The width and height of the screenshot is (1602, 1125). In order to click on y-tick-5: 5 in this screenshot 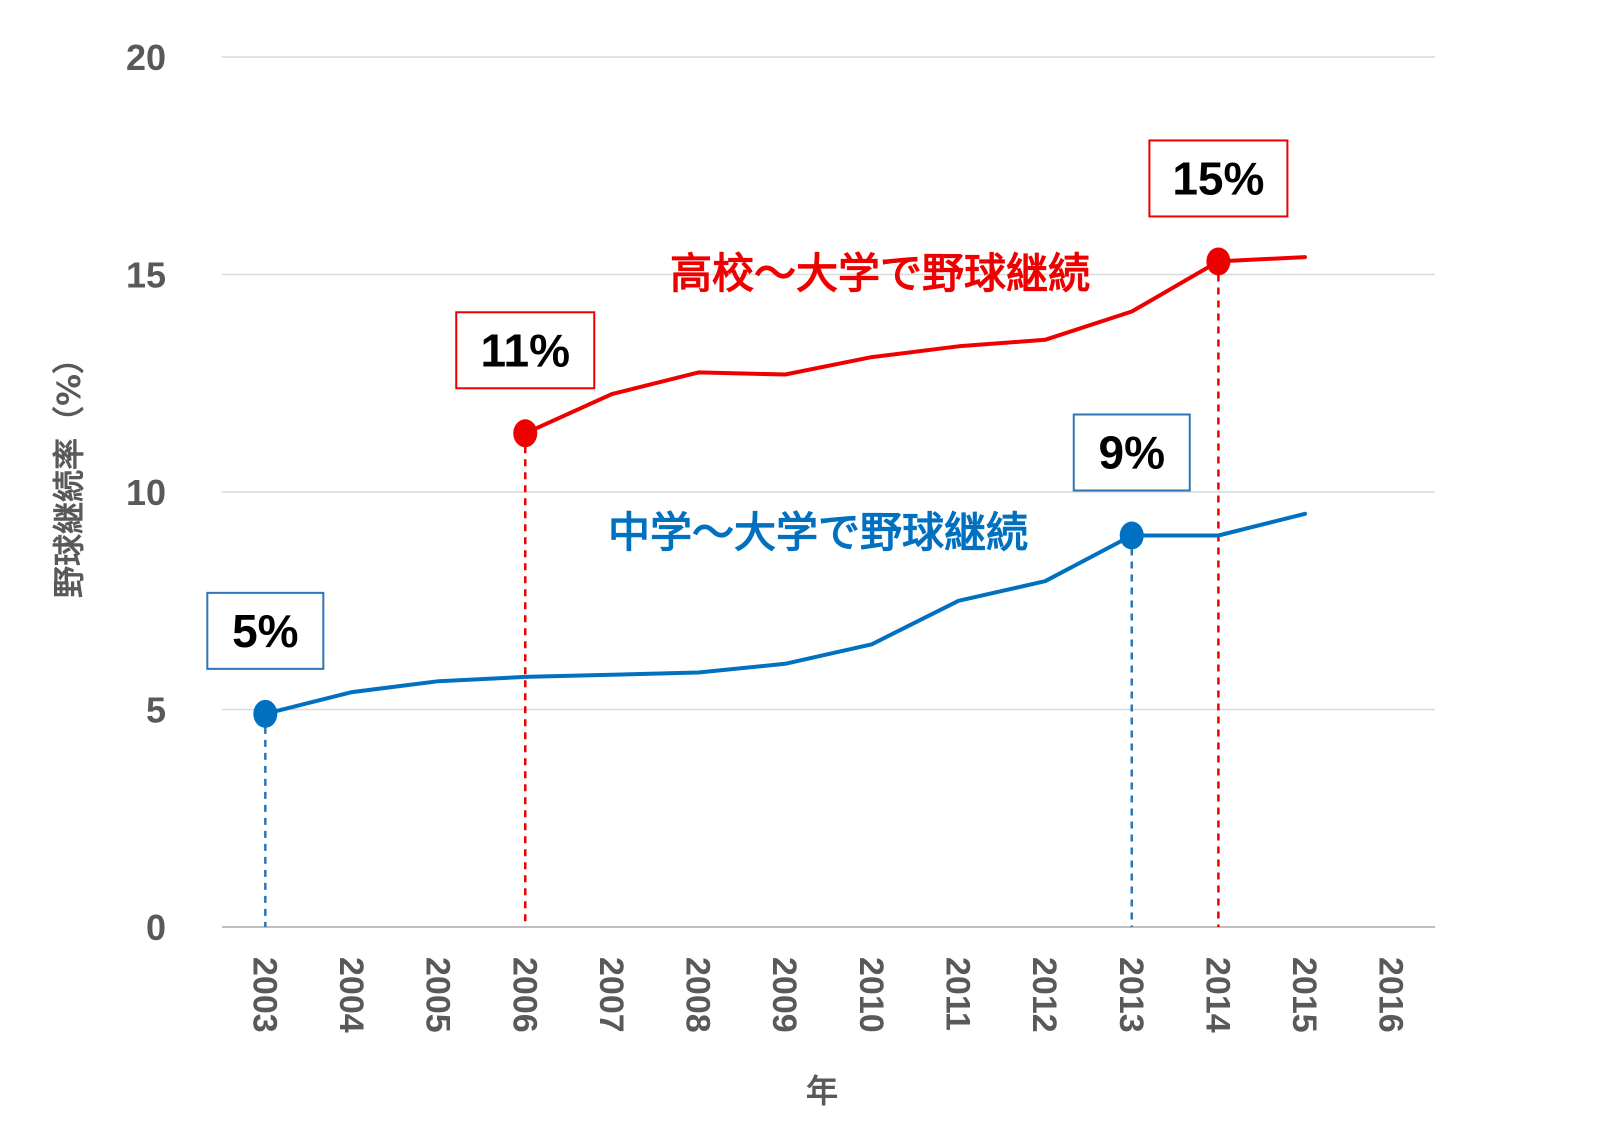, I will do `click(156, 710)`.